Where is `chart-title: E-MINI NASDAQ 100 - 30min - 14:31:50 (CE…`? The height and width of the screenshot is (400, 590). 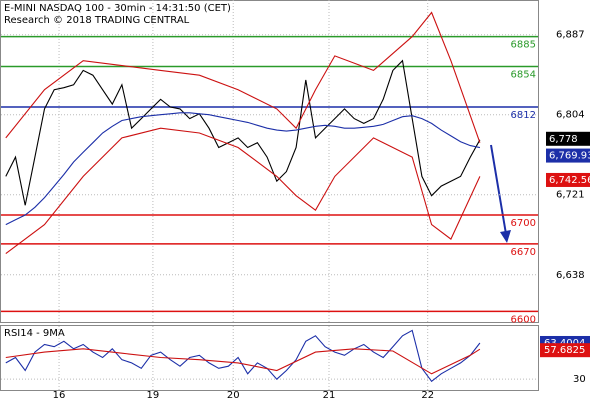 chart-title: E-MINI NASDAQ 100 - 30min - 14:31:50 (CE… is located at coordinates (117, 8).